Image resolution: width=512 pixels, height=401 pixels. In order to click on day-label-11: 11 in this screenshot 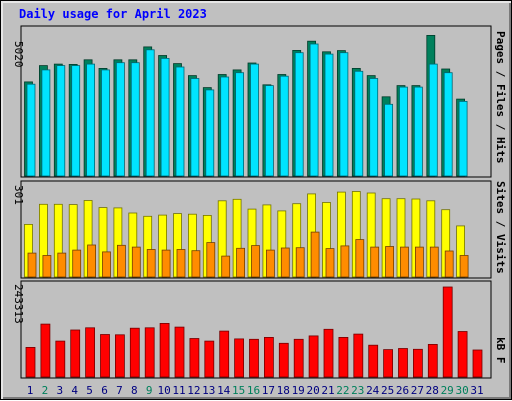, I will do `click(178, 390)`.